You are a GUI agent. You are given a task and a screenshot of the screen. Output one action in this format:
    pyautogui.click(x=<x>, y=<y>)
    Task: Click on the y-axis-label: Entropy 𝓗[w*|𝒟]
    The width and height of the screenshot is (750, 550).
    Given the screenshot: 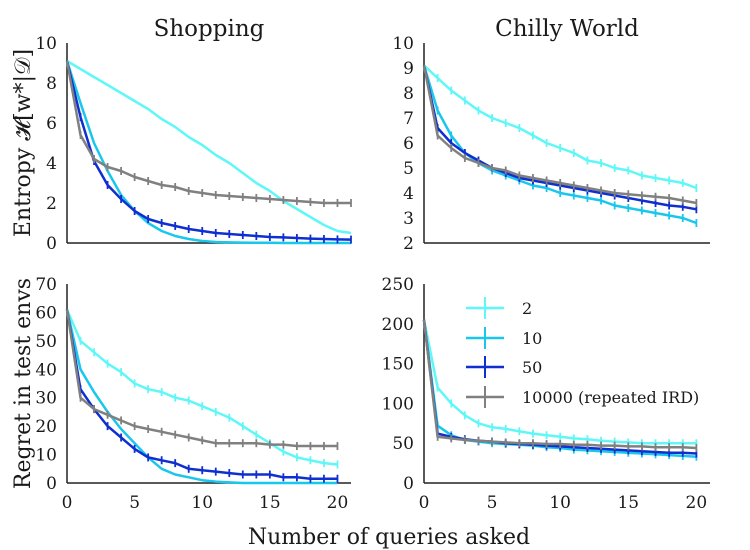 What is the action you would take?
    pyautogui.click(x=23, y=143)
    